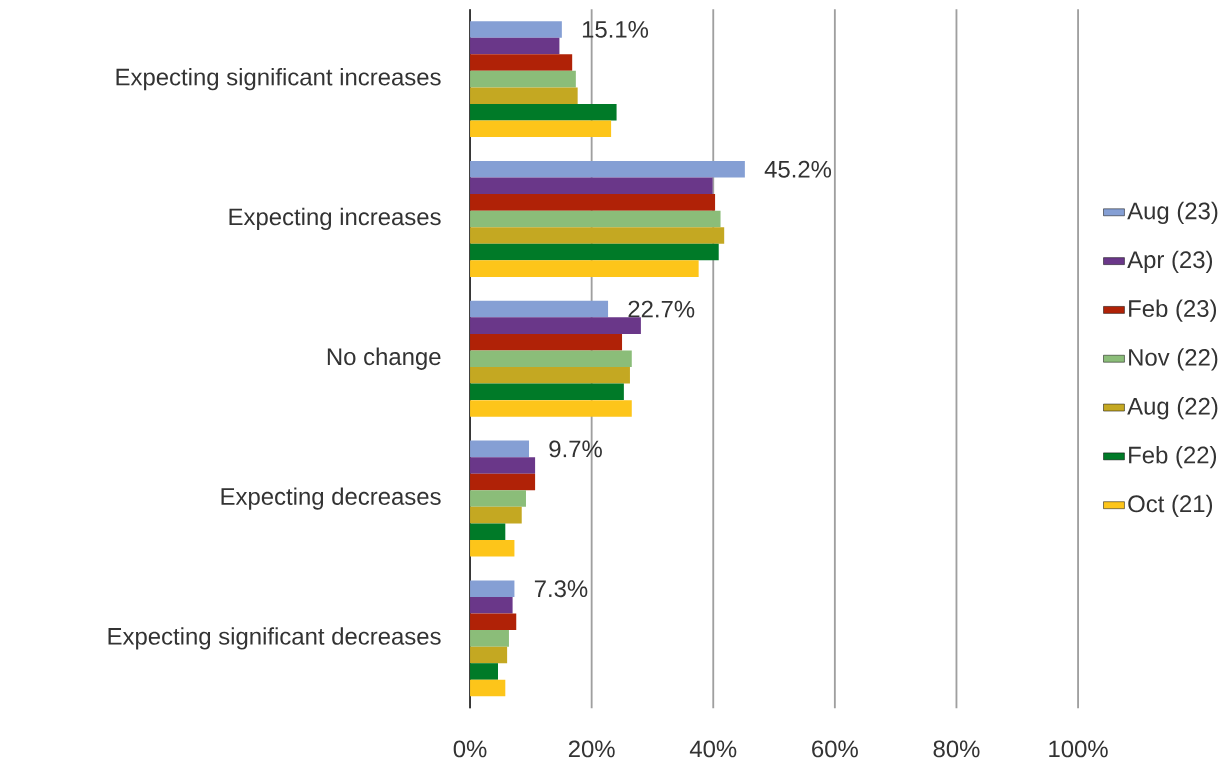  What do you see at coordinates (661, 309) in the screenshot?
I see `data-label: 22.7%` at bounding box center [661, 309].